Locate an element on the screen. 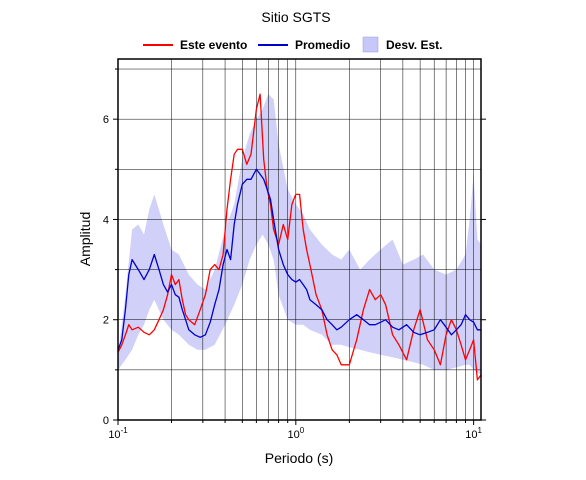 This screenshot has height=480, width=586. y-tick-label: 6 is located at coordinates (106, 120).